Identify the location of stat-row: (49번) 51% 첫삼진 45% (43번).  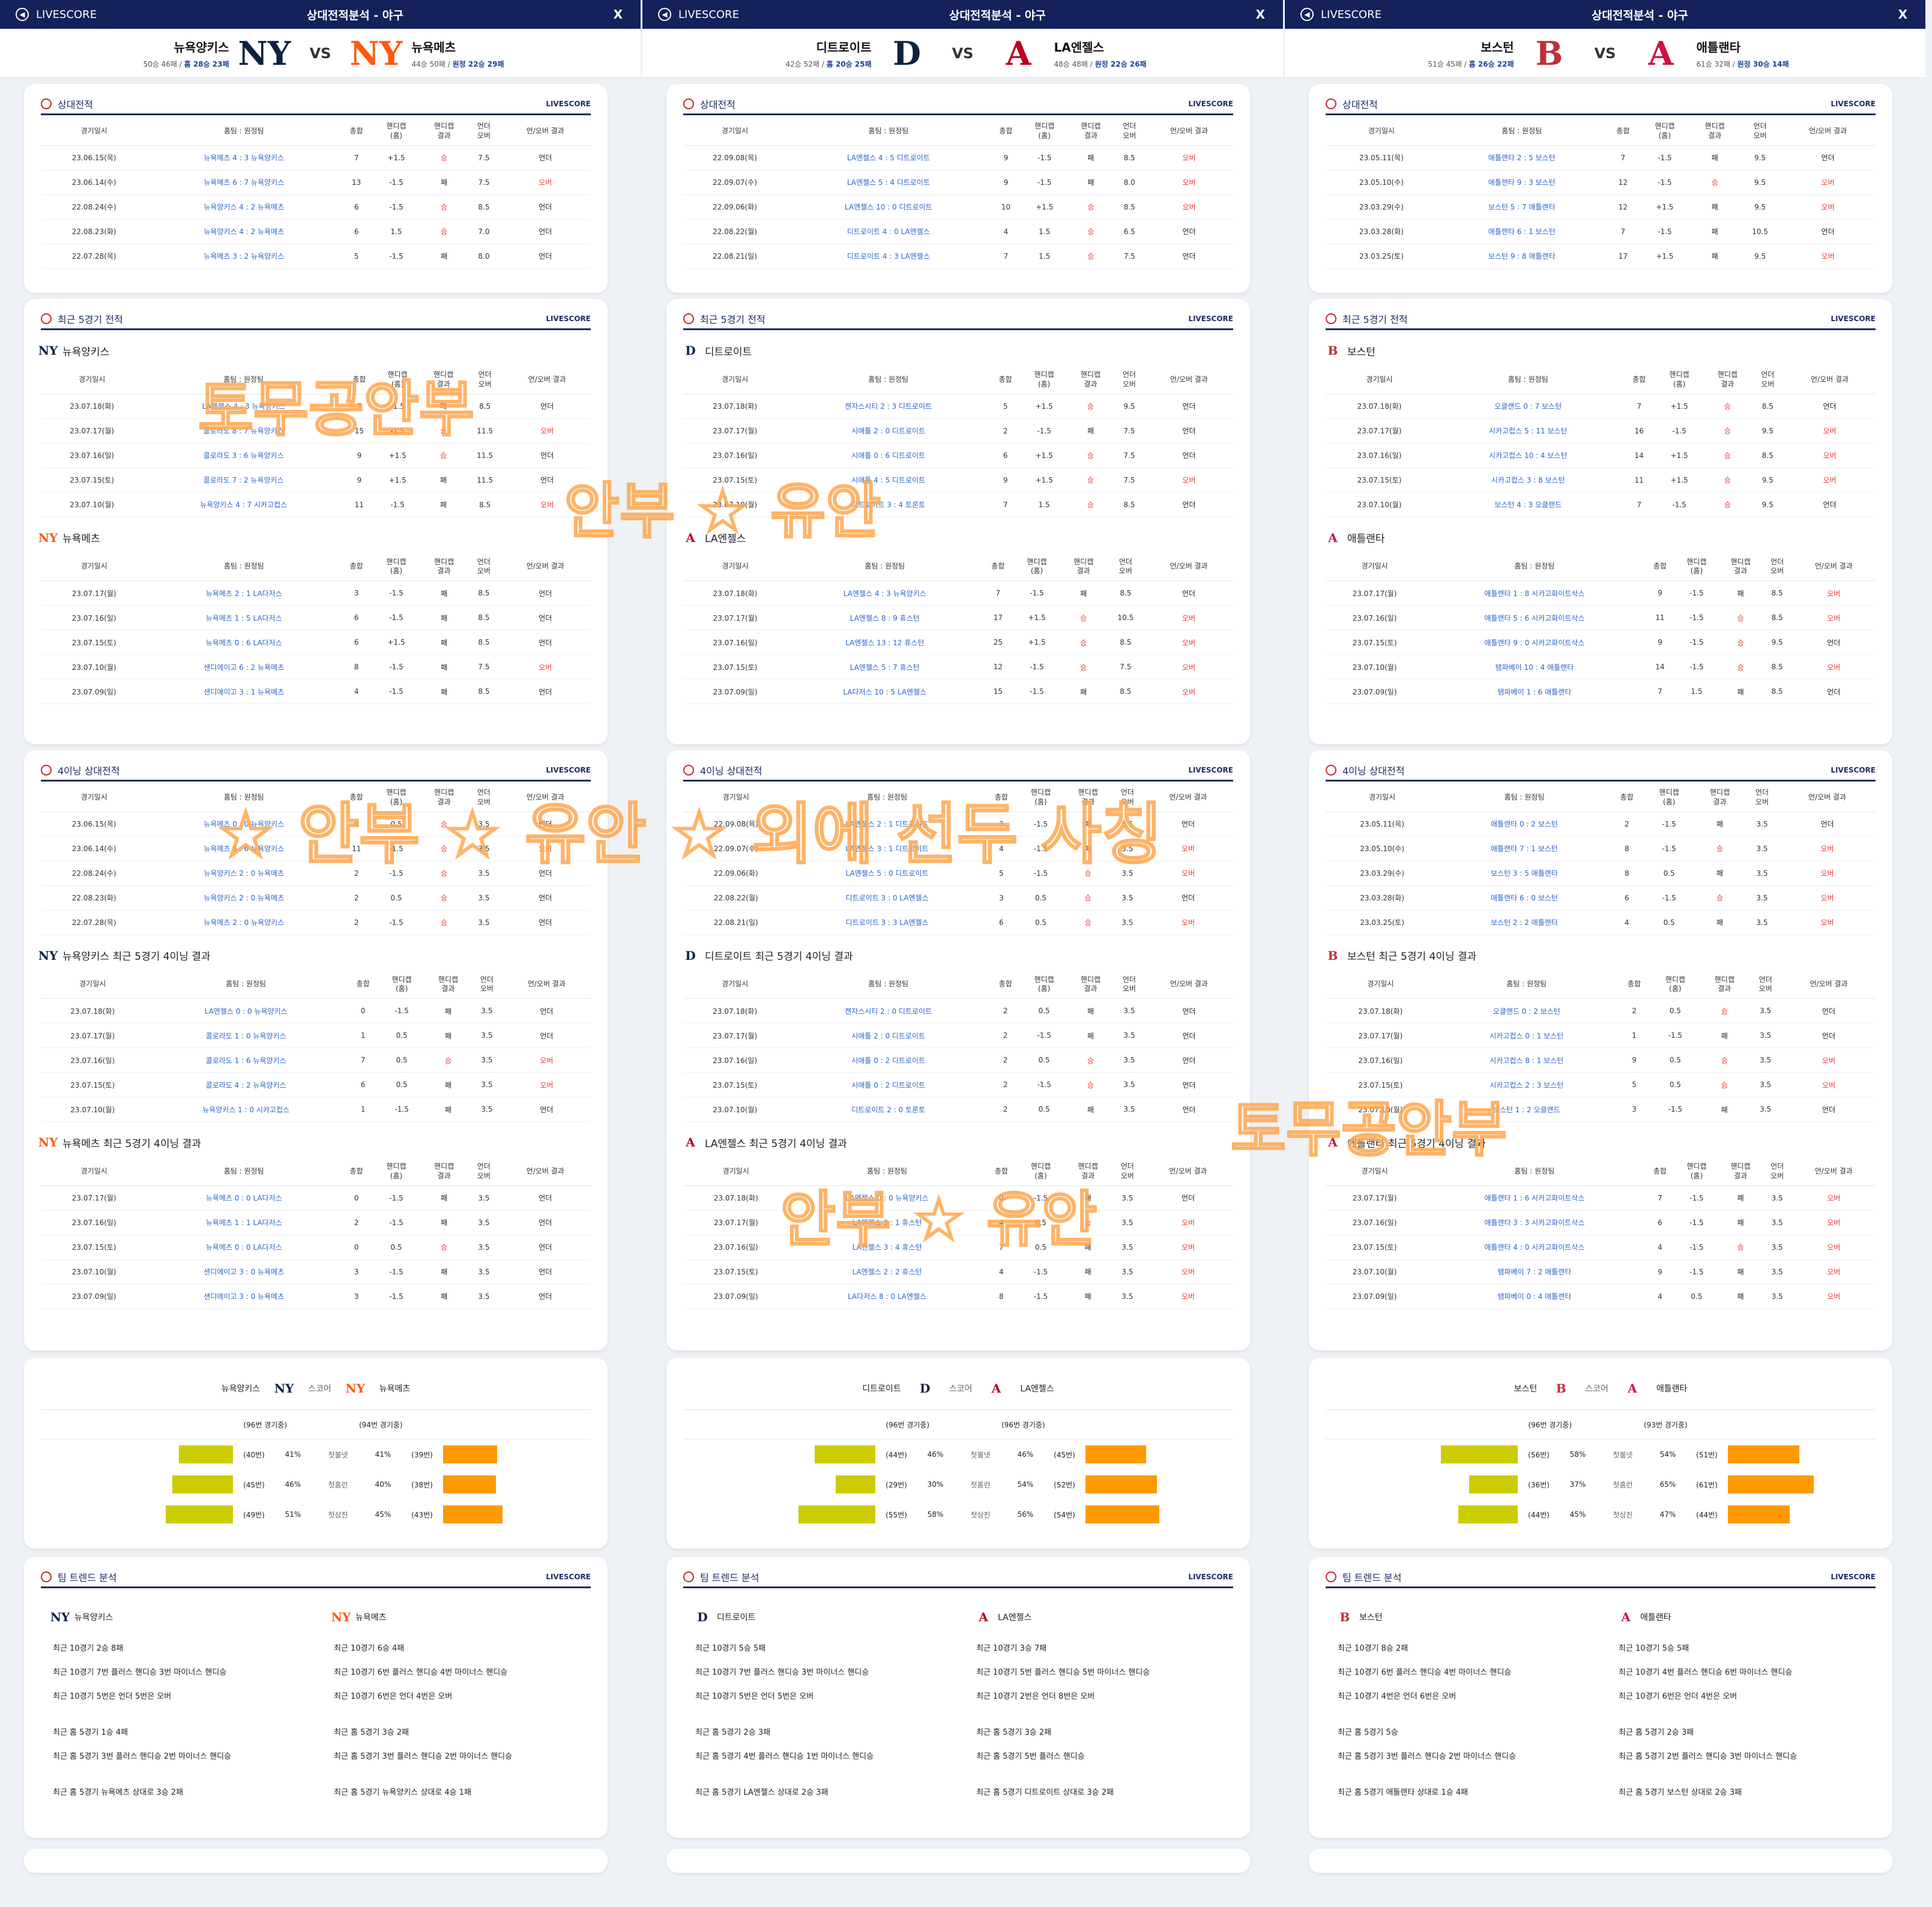
(316, 1514).